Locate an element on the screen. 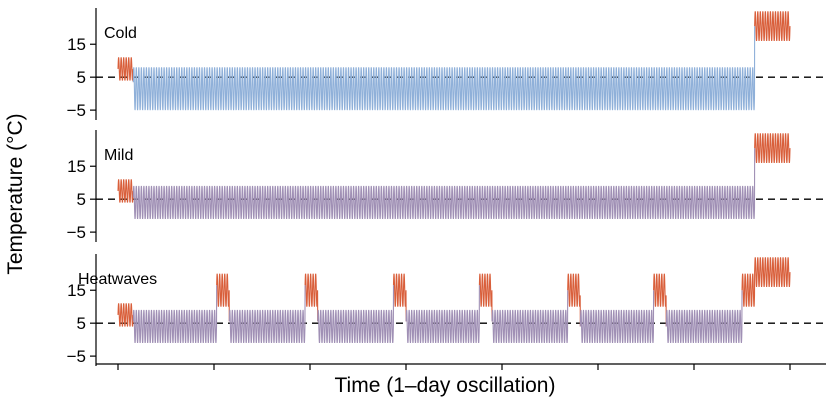  panel-label: Cold is located at coordinates (120, 33).